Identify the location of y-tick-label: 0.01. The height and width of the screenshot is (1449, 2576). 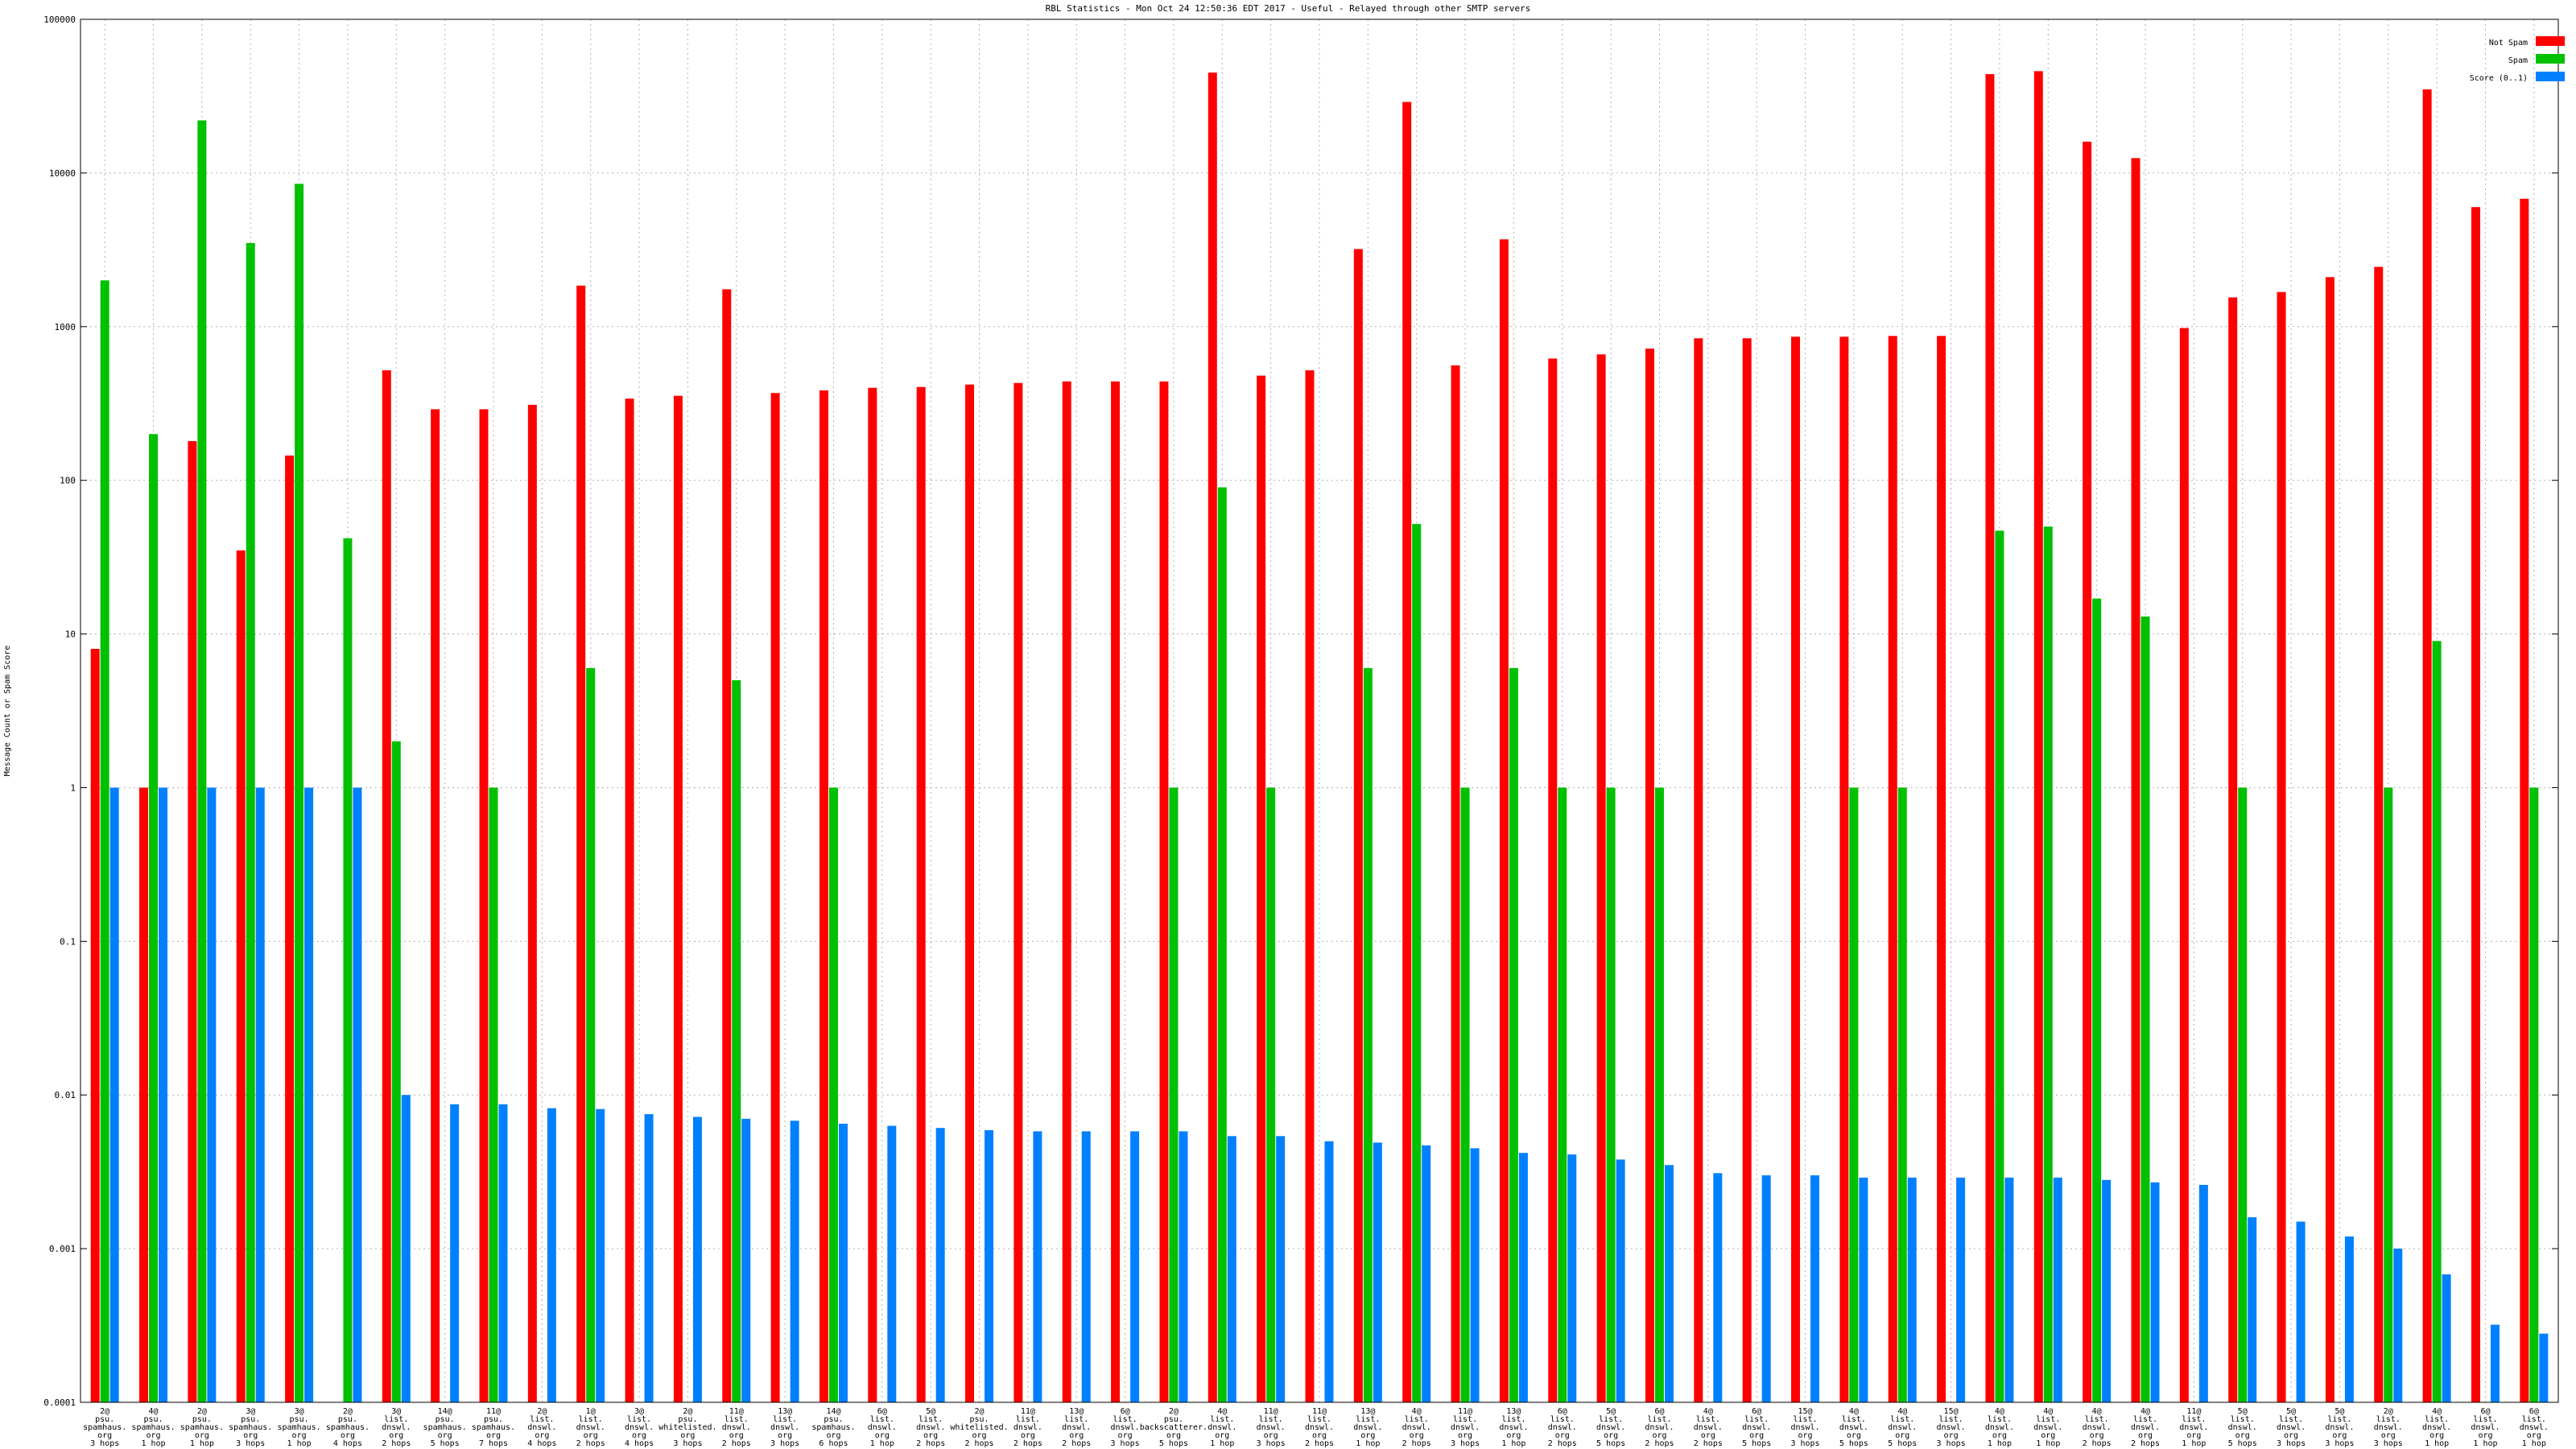
(65, 1095).